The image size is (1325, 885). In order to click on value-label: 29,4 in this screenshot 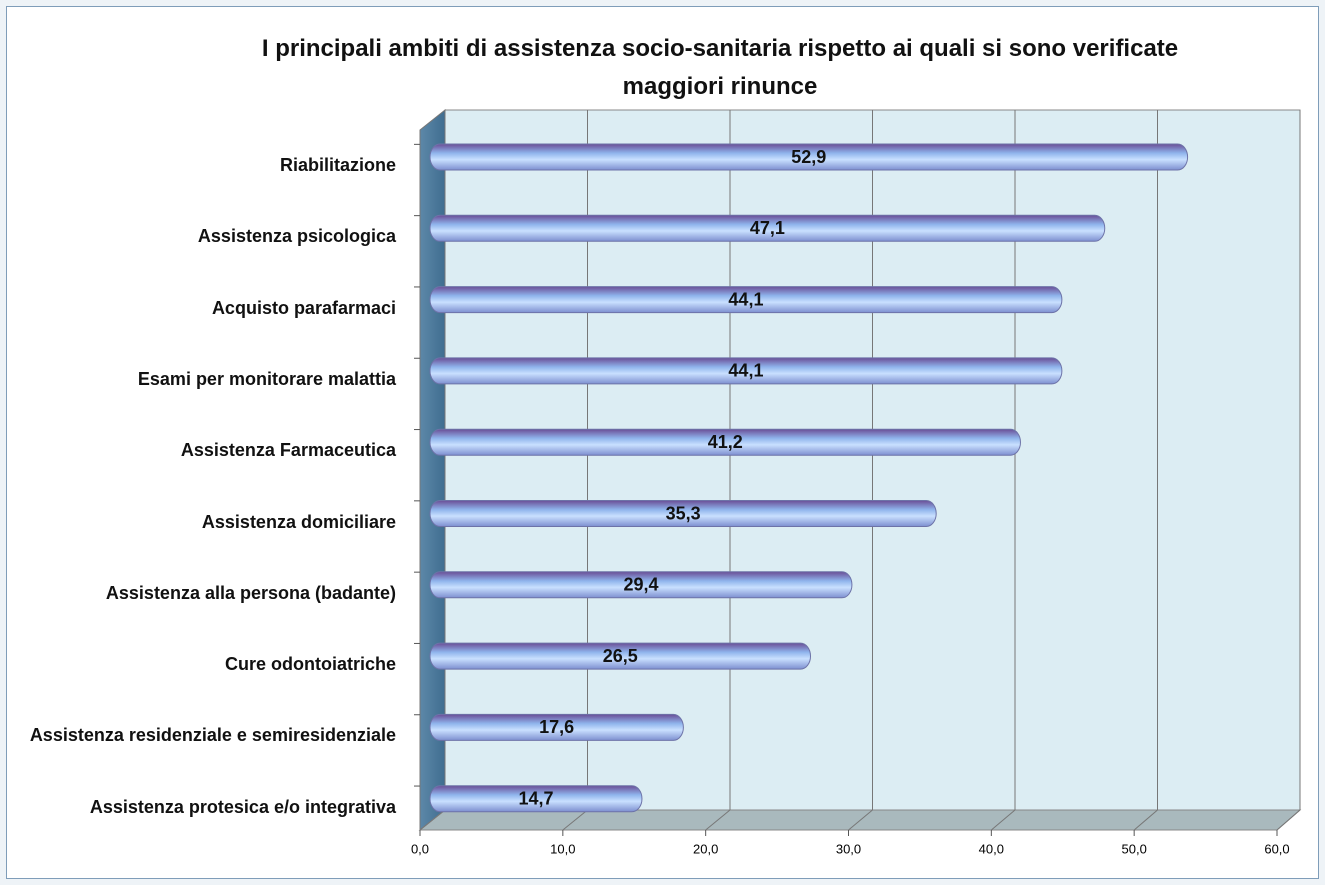, I will do `click(640, 585)`.